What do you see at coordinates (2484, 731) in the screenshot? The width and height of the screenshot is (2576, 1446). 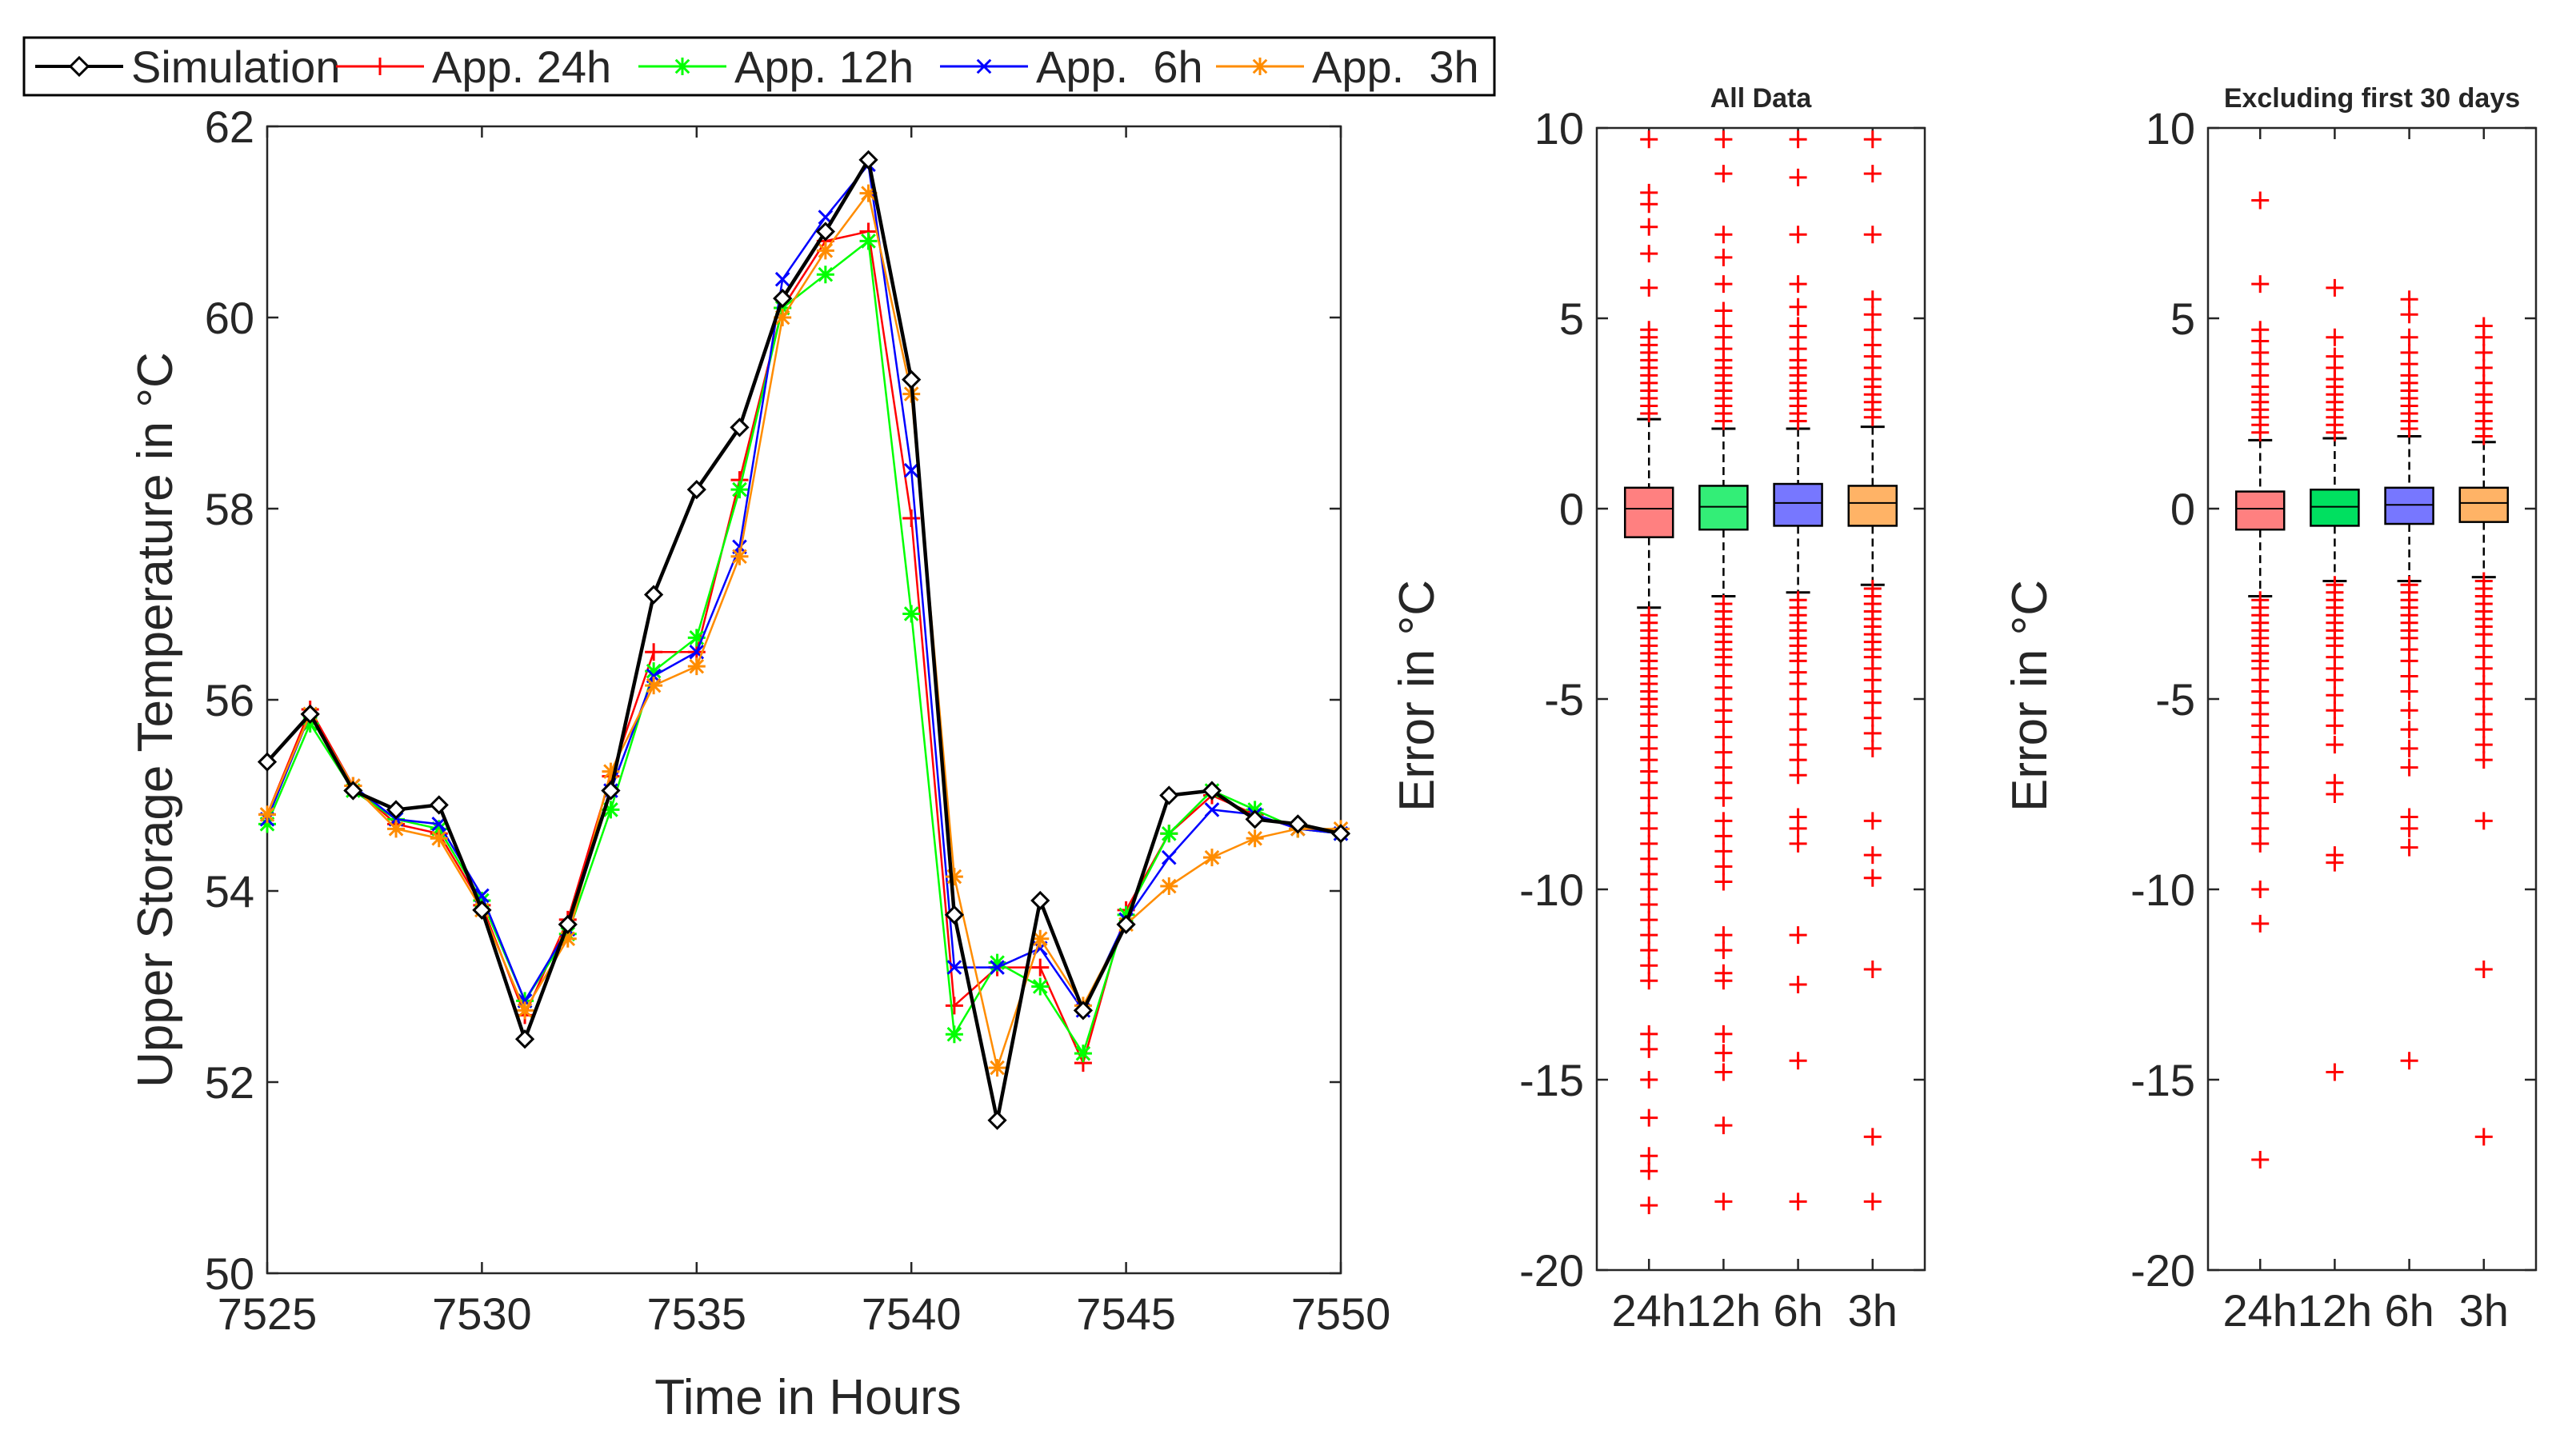 I see `box-3h` at bounding box center [2484, 731].